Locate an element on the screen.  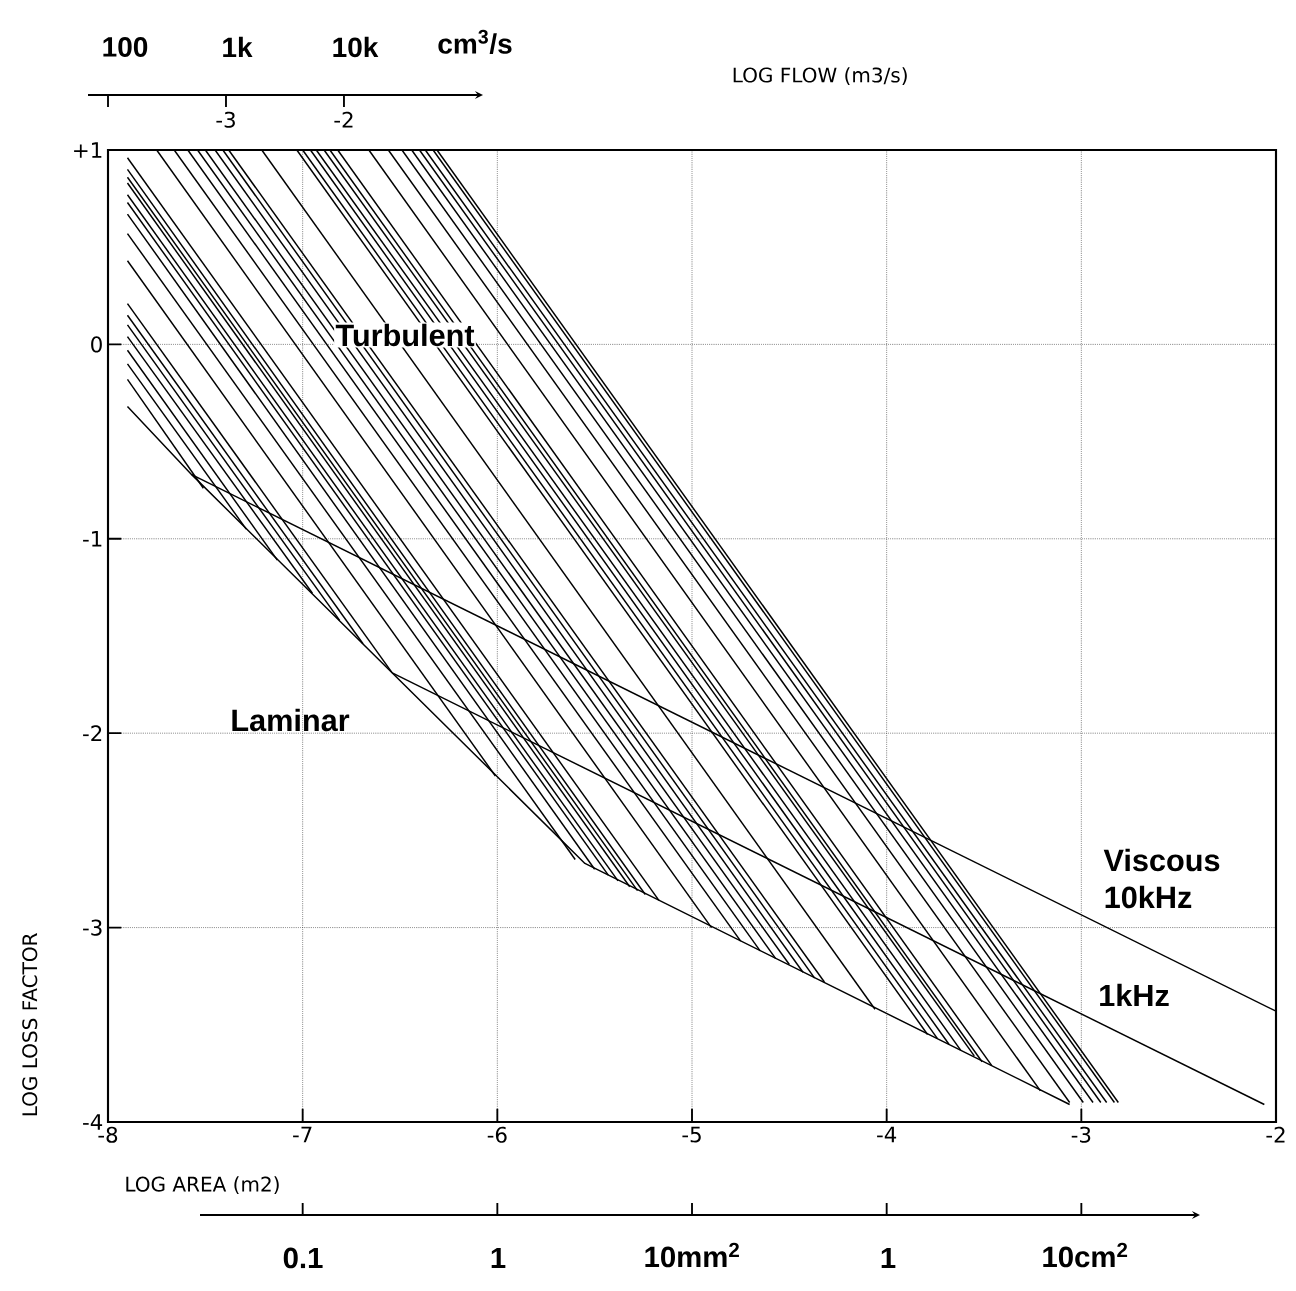
annotation: 1kHz is located at coordinates (1134, 995).